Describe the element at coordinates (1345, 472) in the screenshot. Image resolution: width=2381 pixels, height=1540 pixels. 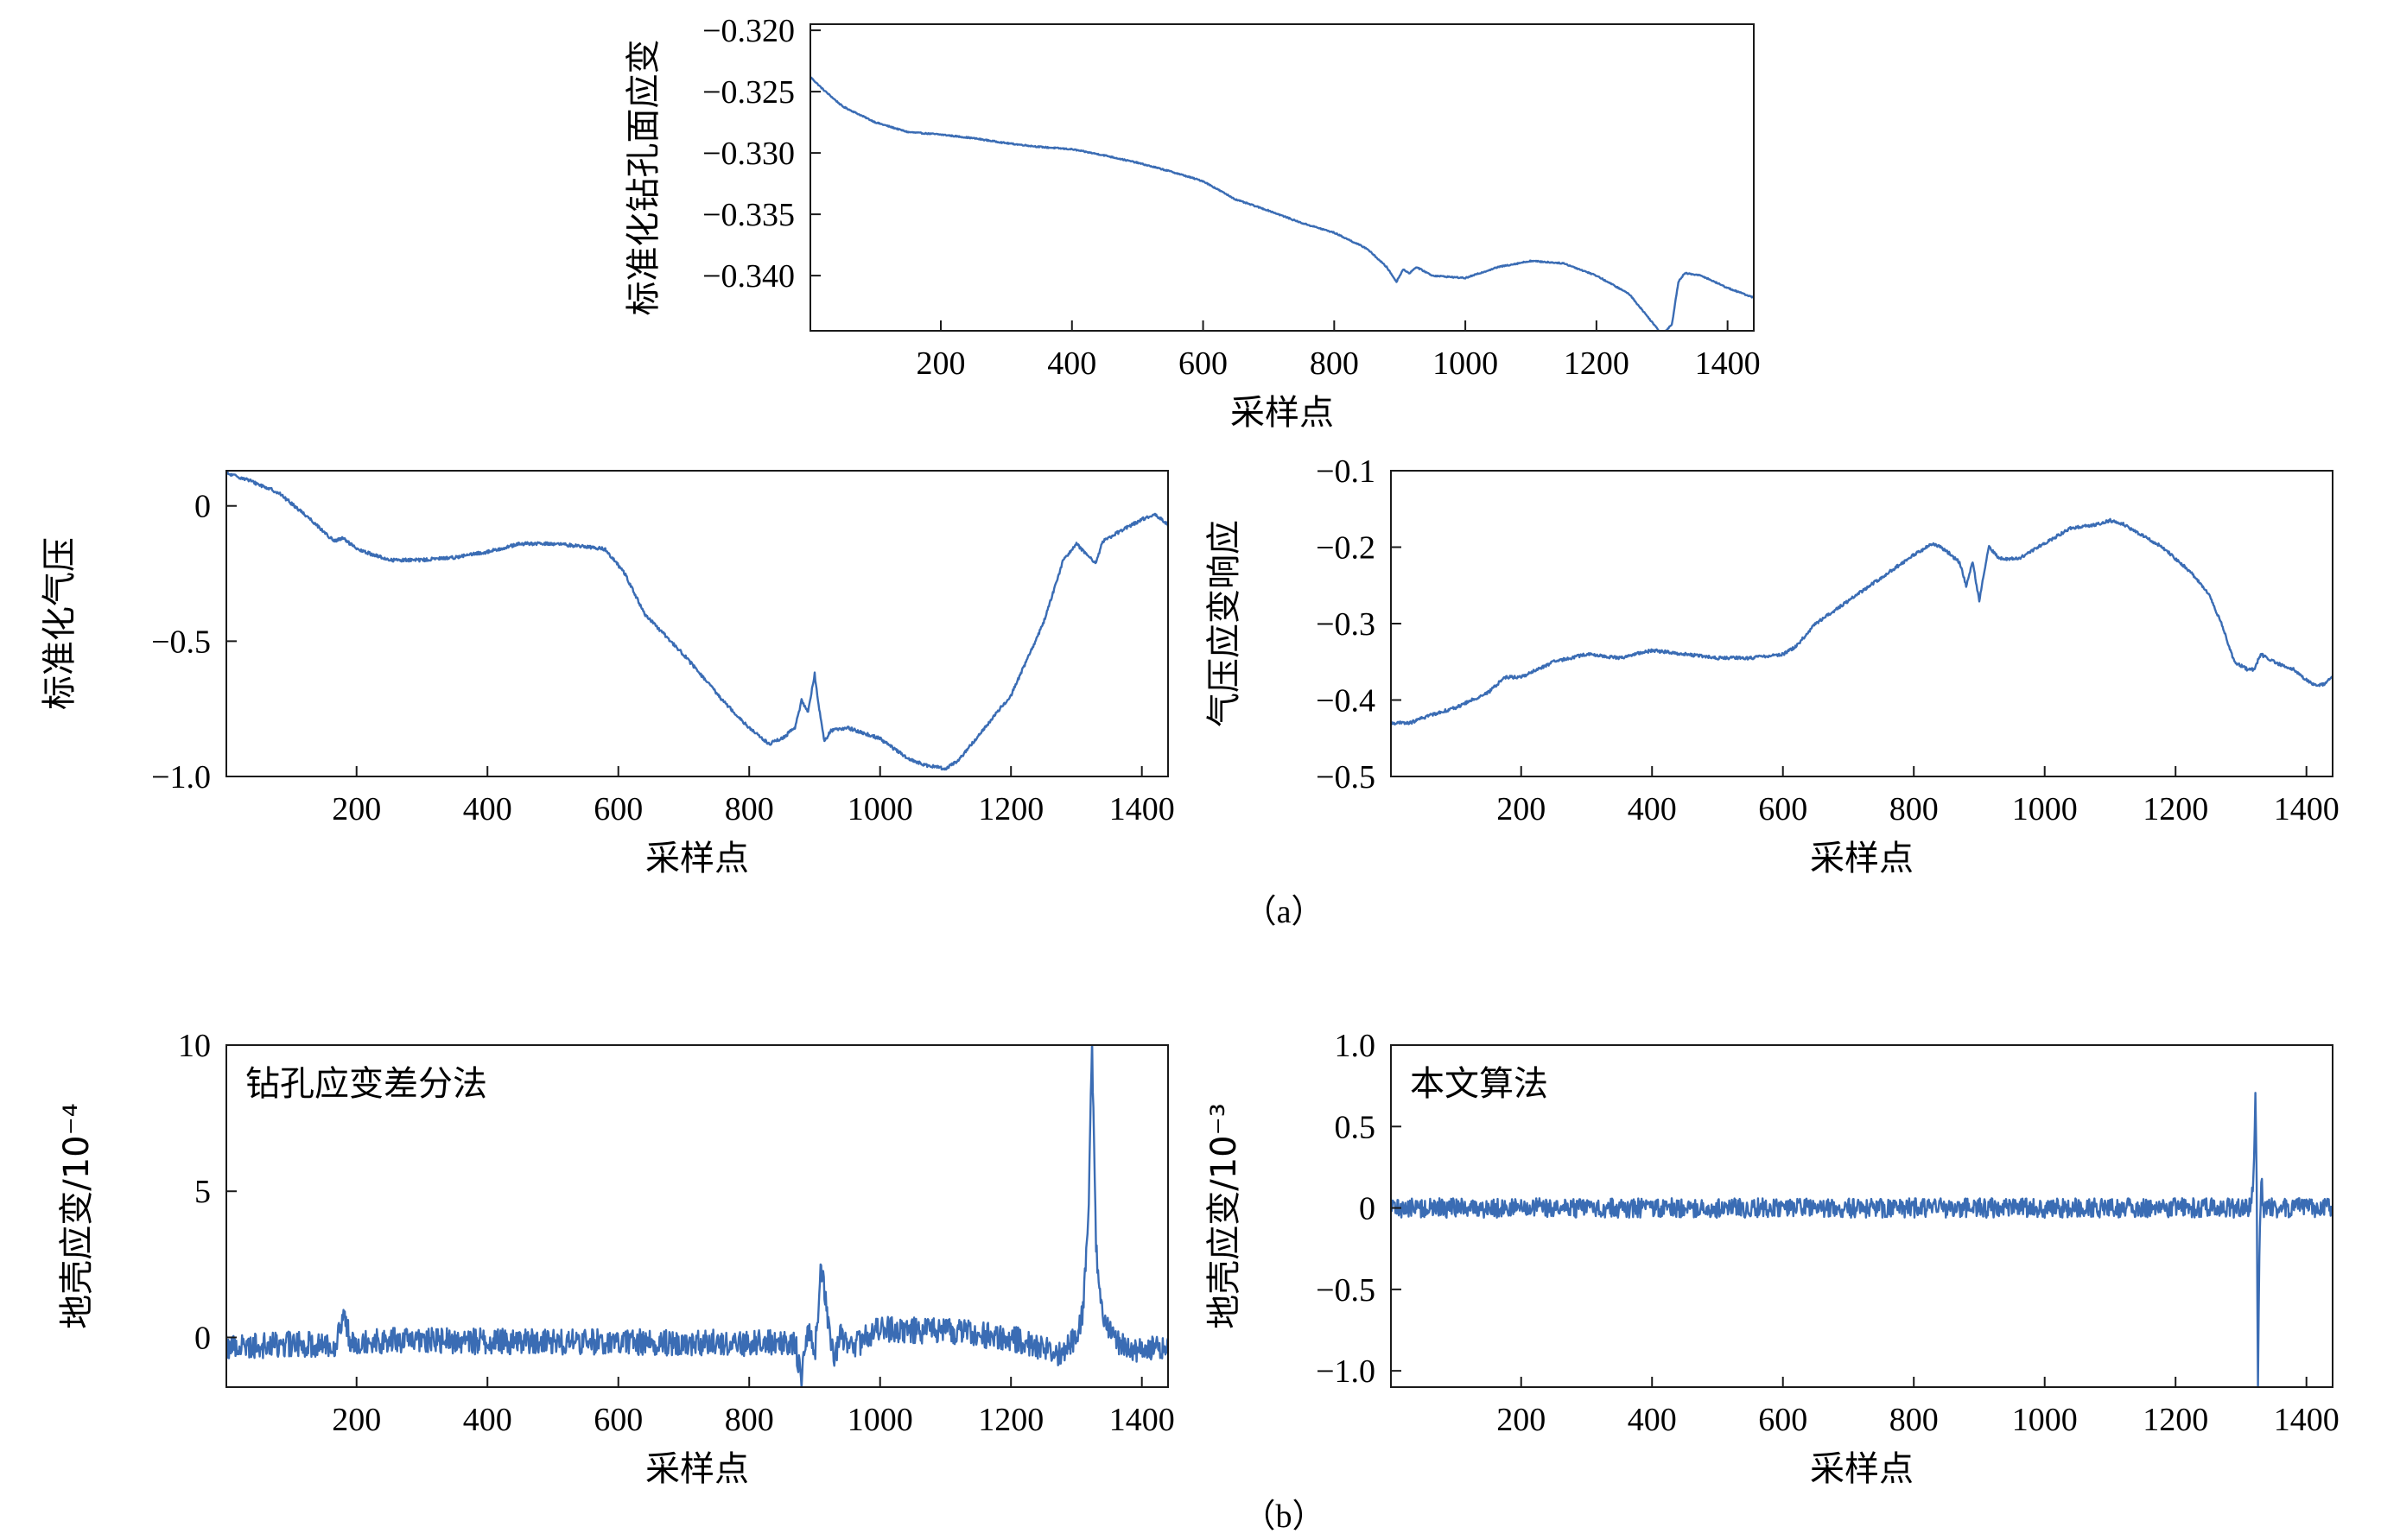
I see `y-tick-label: −0.1` at that location.